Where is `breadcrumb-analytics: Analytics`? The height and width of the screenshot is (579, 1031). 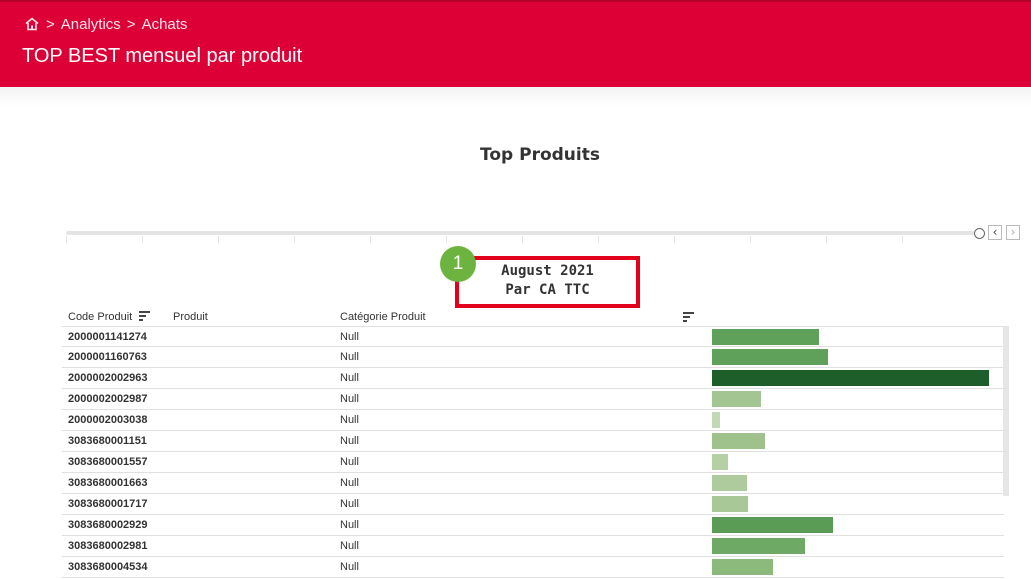 breadcrumb-analytics: Analytics is located at coordinates (90, 24).